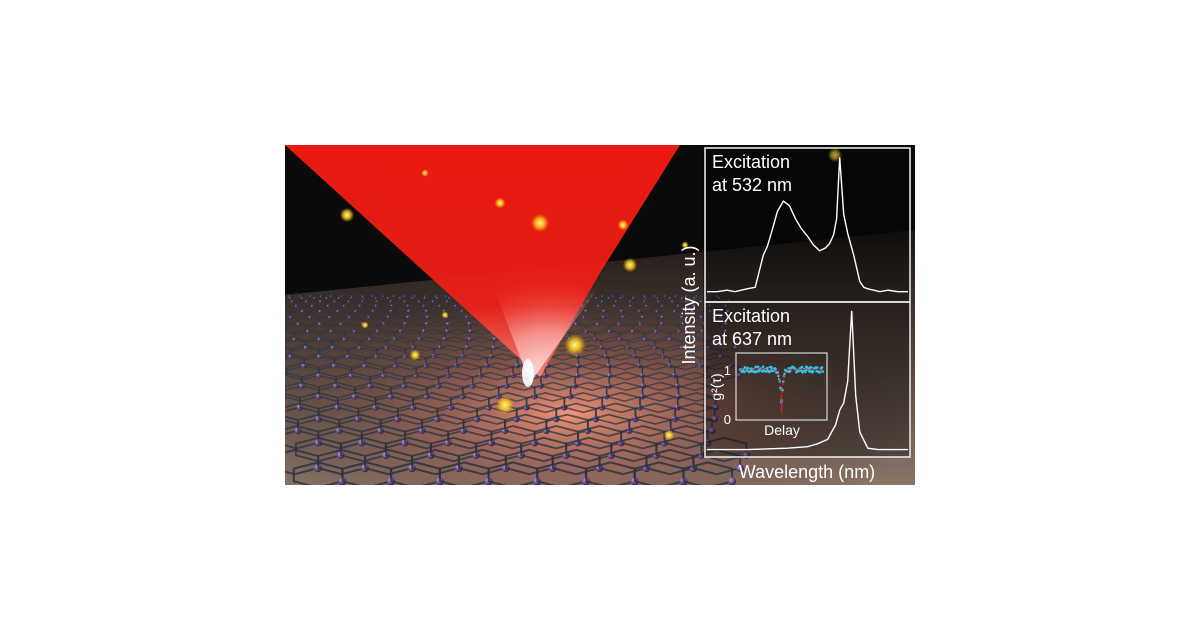 This screenshot has width=1200, height=630. What do you see at coordinates (752, 339) in the screenshot?
I see `panel-bottom-title-line2: at 637 nm` at bounding box center [752, 339].